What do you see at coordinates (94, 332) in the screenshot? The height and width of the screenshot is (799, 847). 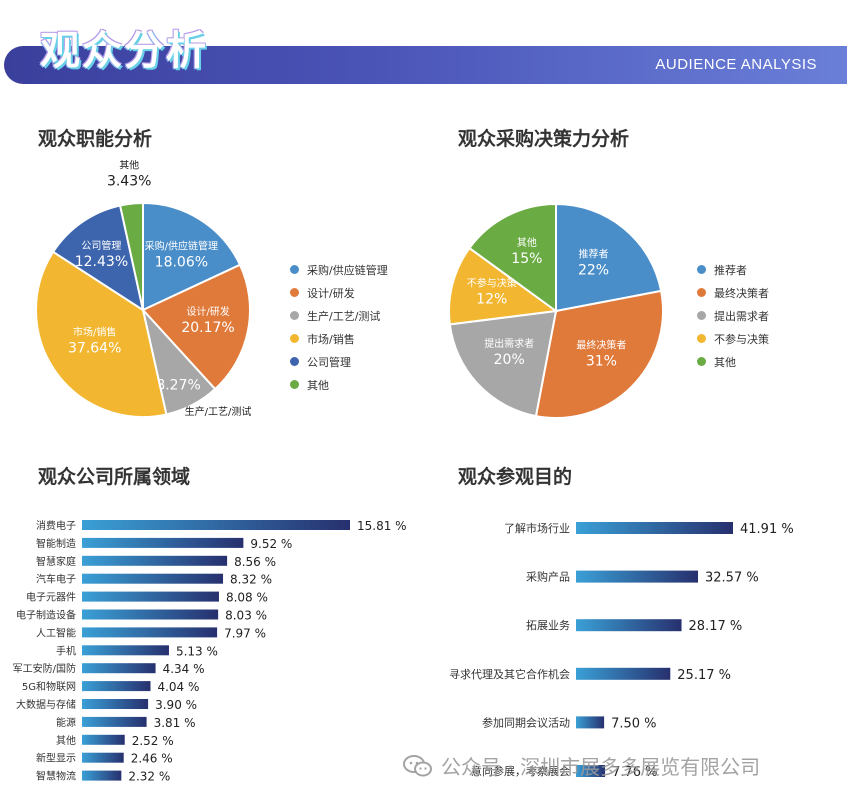 I see `pie-slice-label: 市场/销售` at bounding box center [94, 332].